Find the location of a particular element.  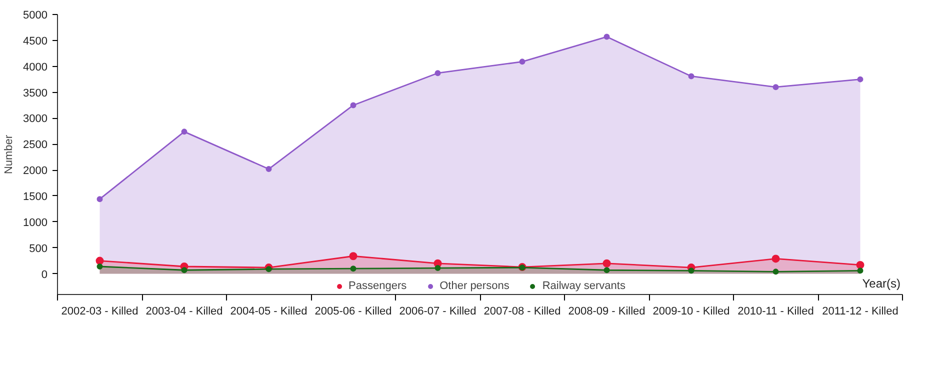

x-tick-label: 2006-07 - Killed is located at coordinates (437, 312).